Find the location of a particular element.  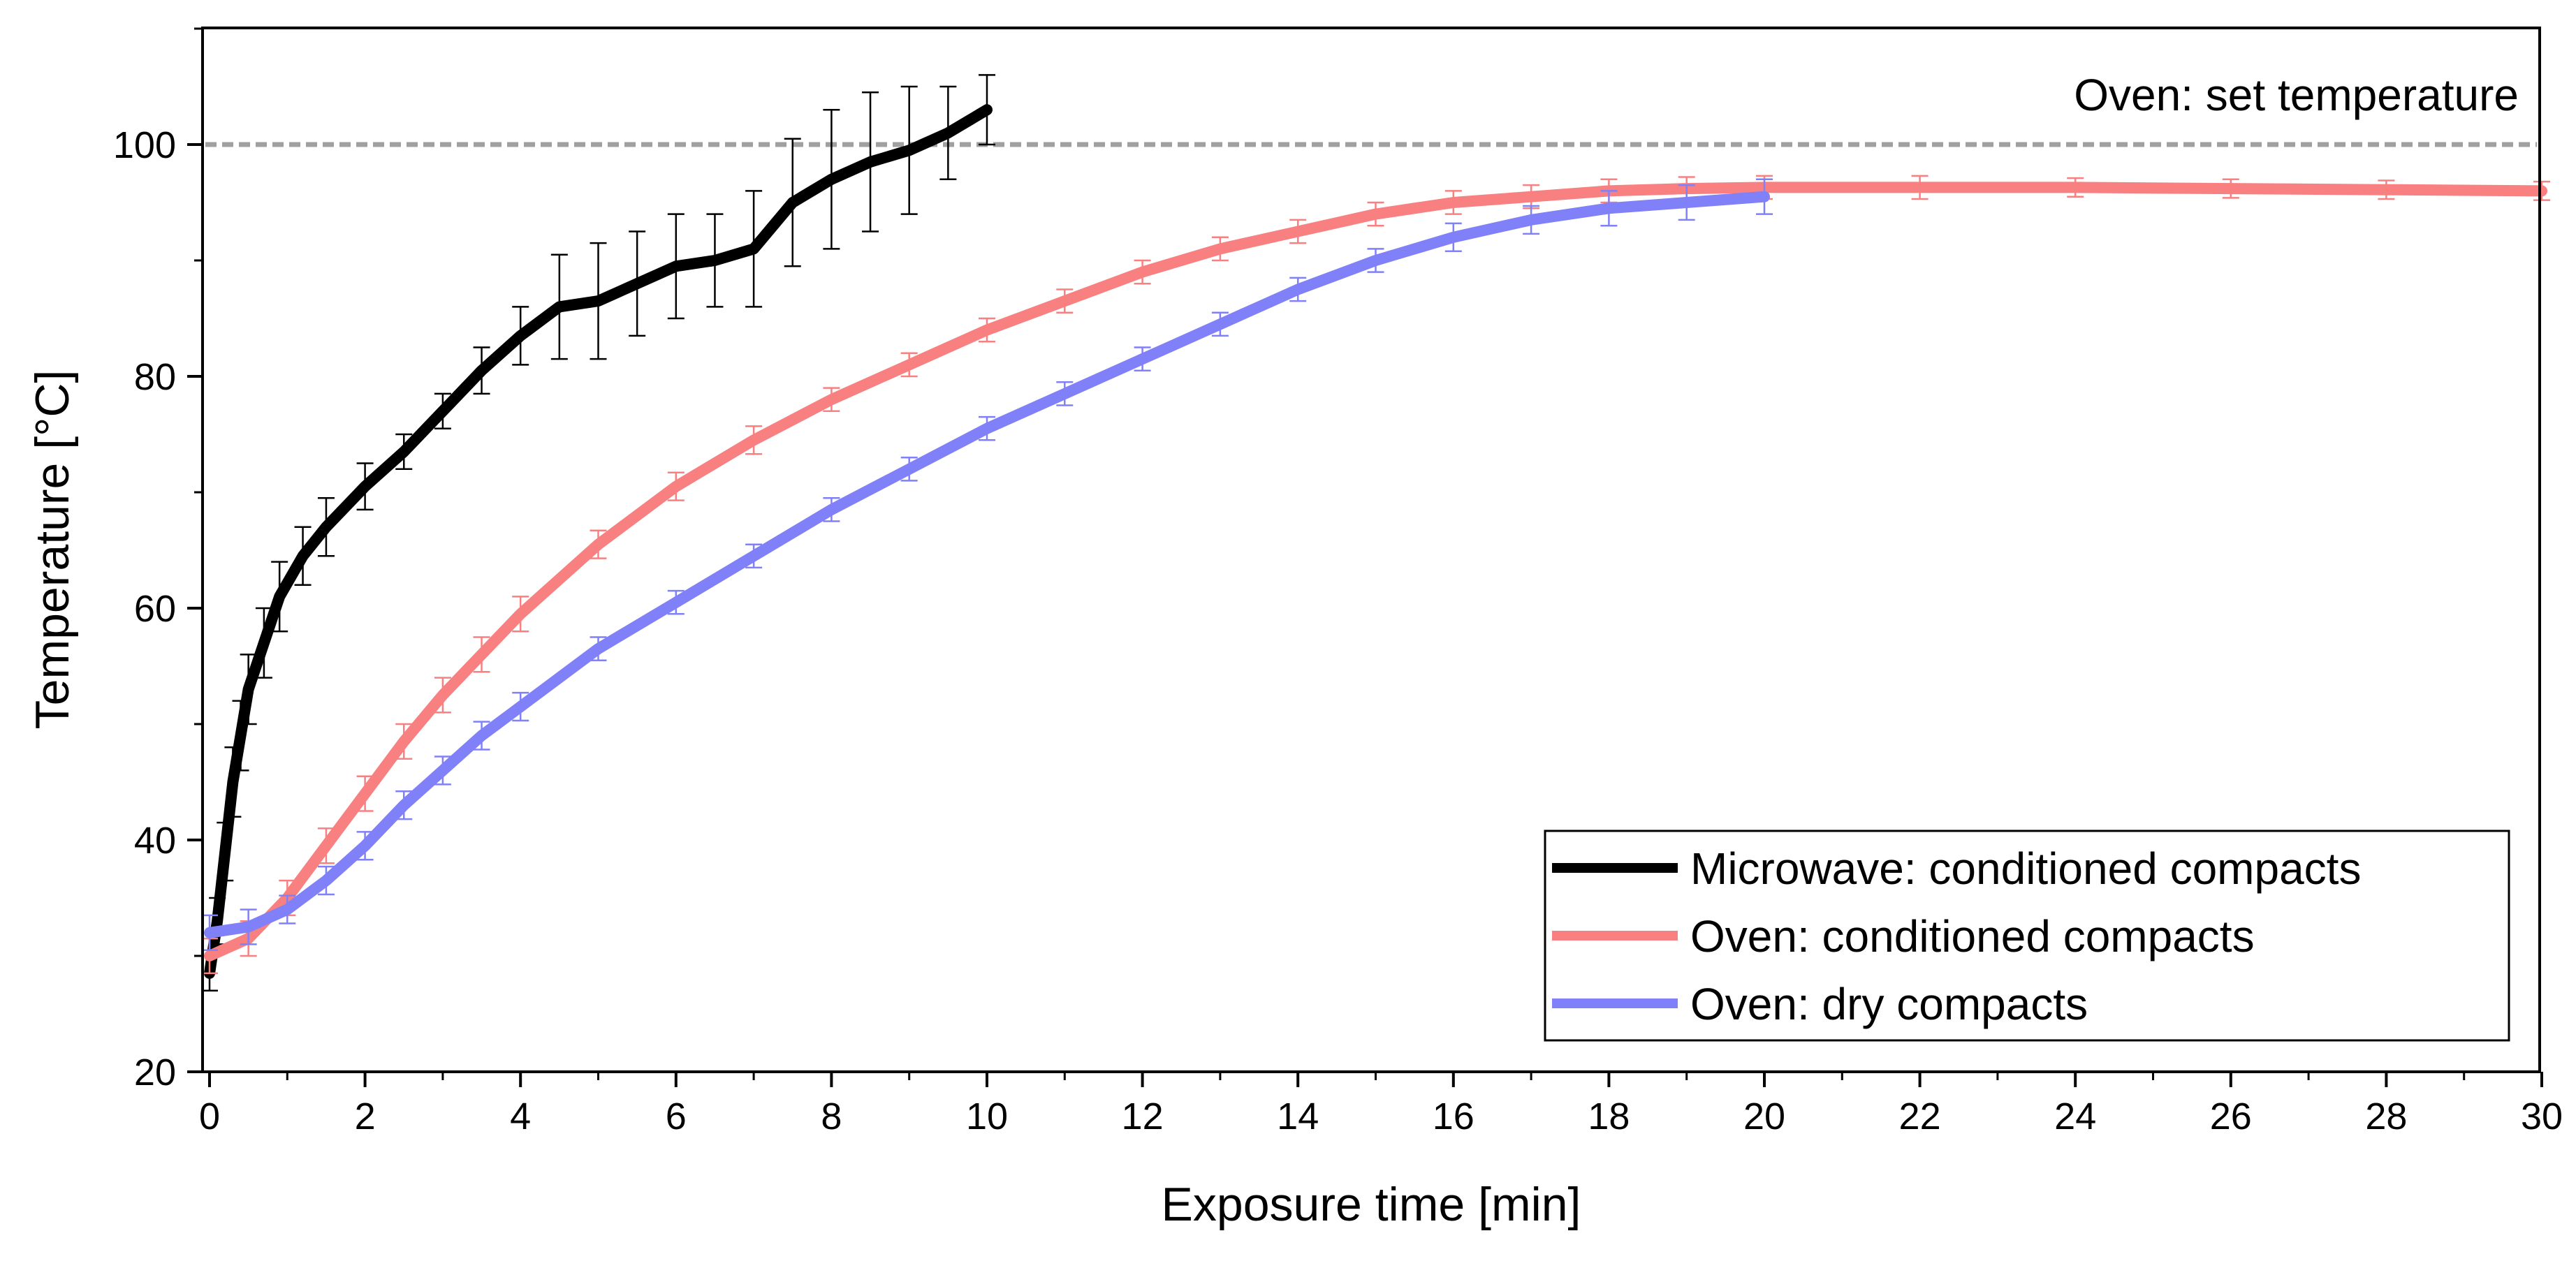

x-tick-label: 8 is located at coordinates (831, 1116).